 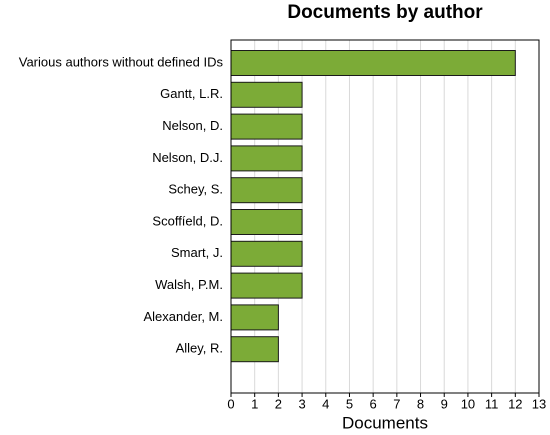 What do you see at coordinates (184, 316) in the screenshot?
I see `y-tick-label: Alexander, M.` at bounding box center [184, 316].